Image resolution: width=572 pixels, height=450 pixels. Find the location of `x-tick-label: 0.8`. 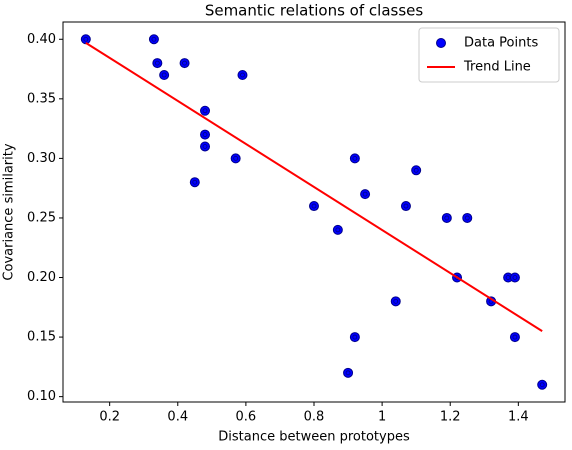

x-tick-label: 0.8 is located at coordinates (314, 417).